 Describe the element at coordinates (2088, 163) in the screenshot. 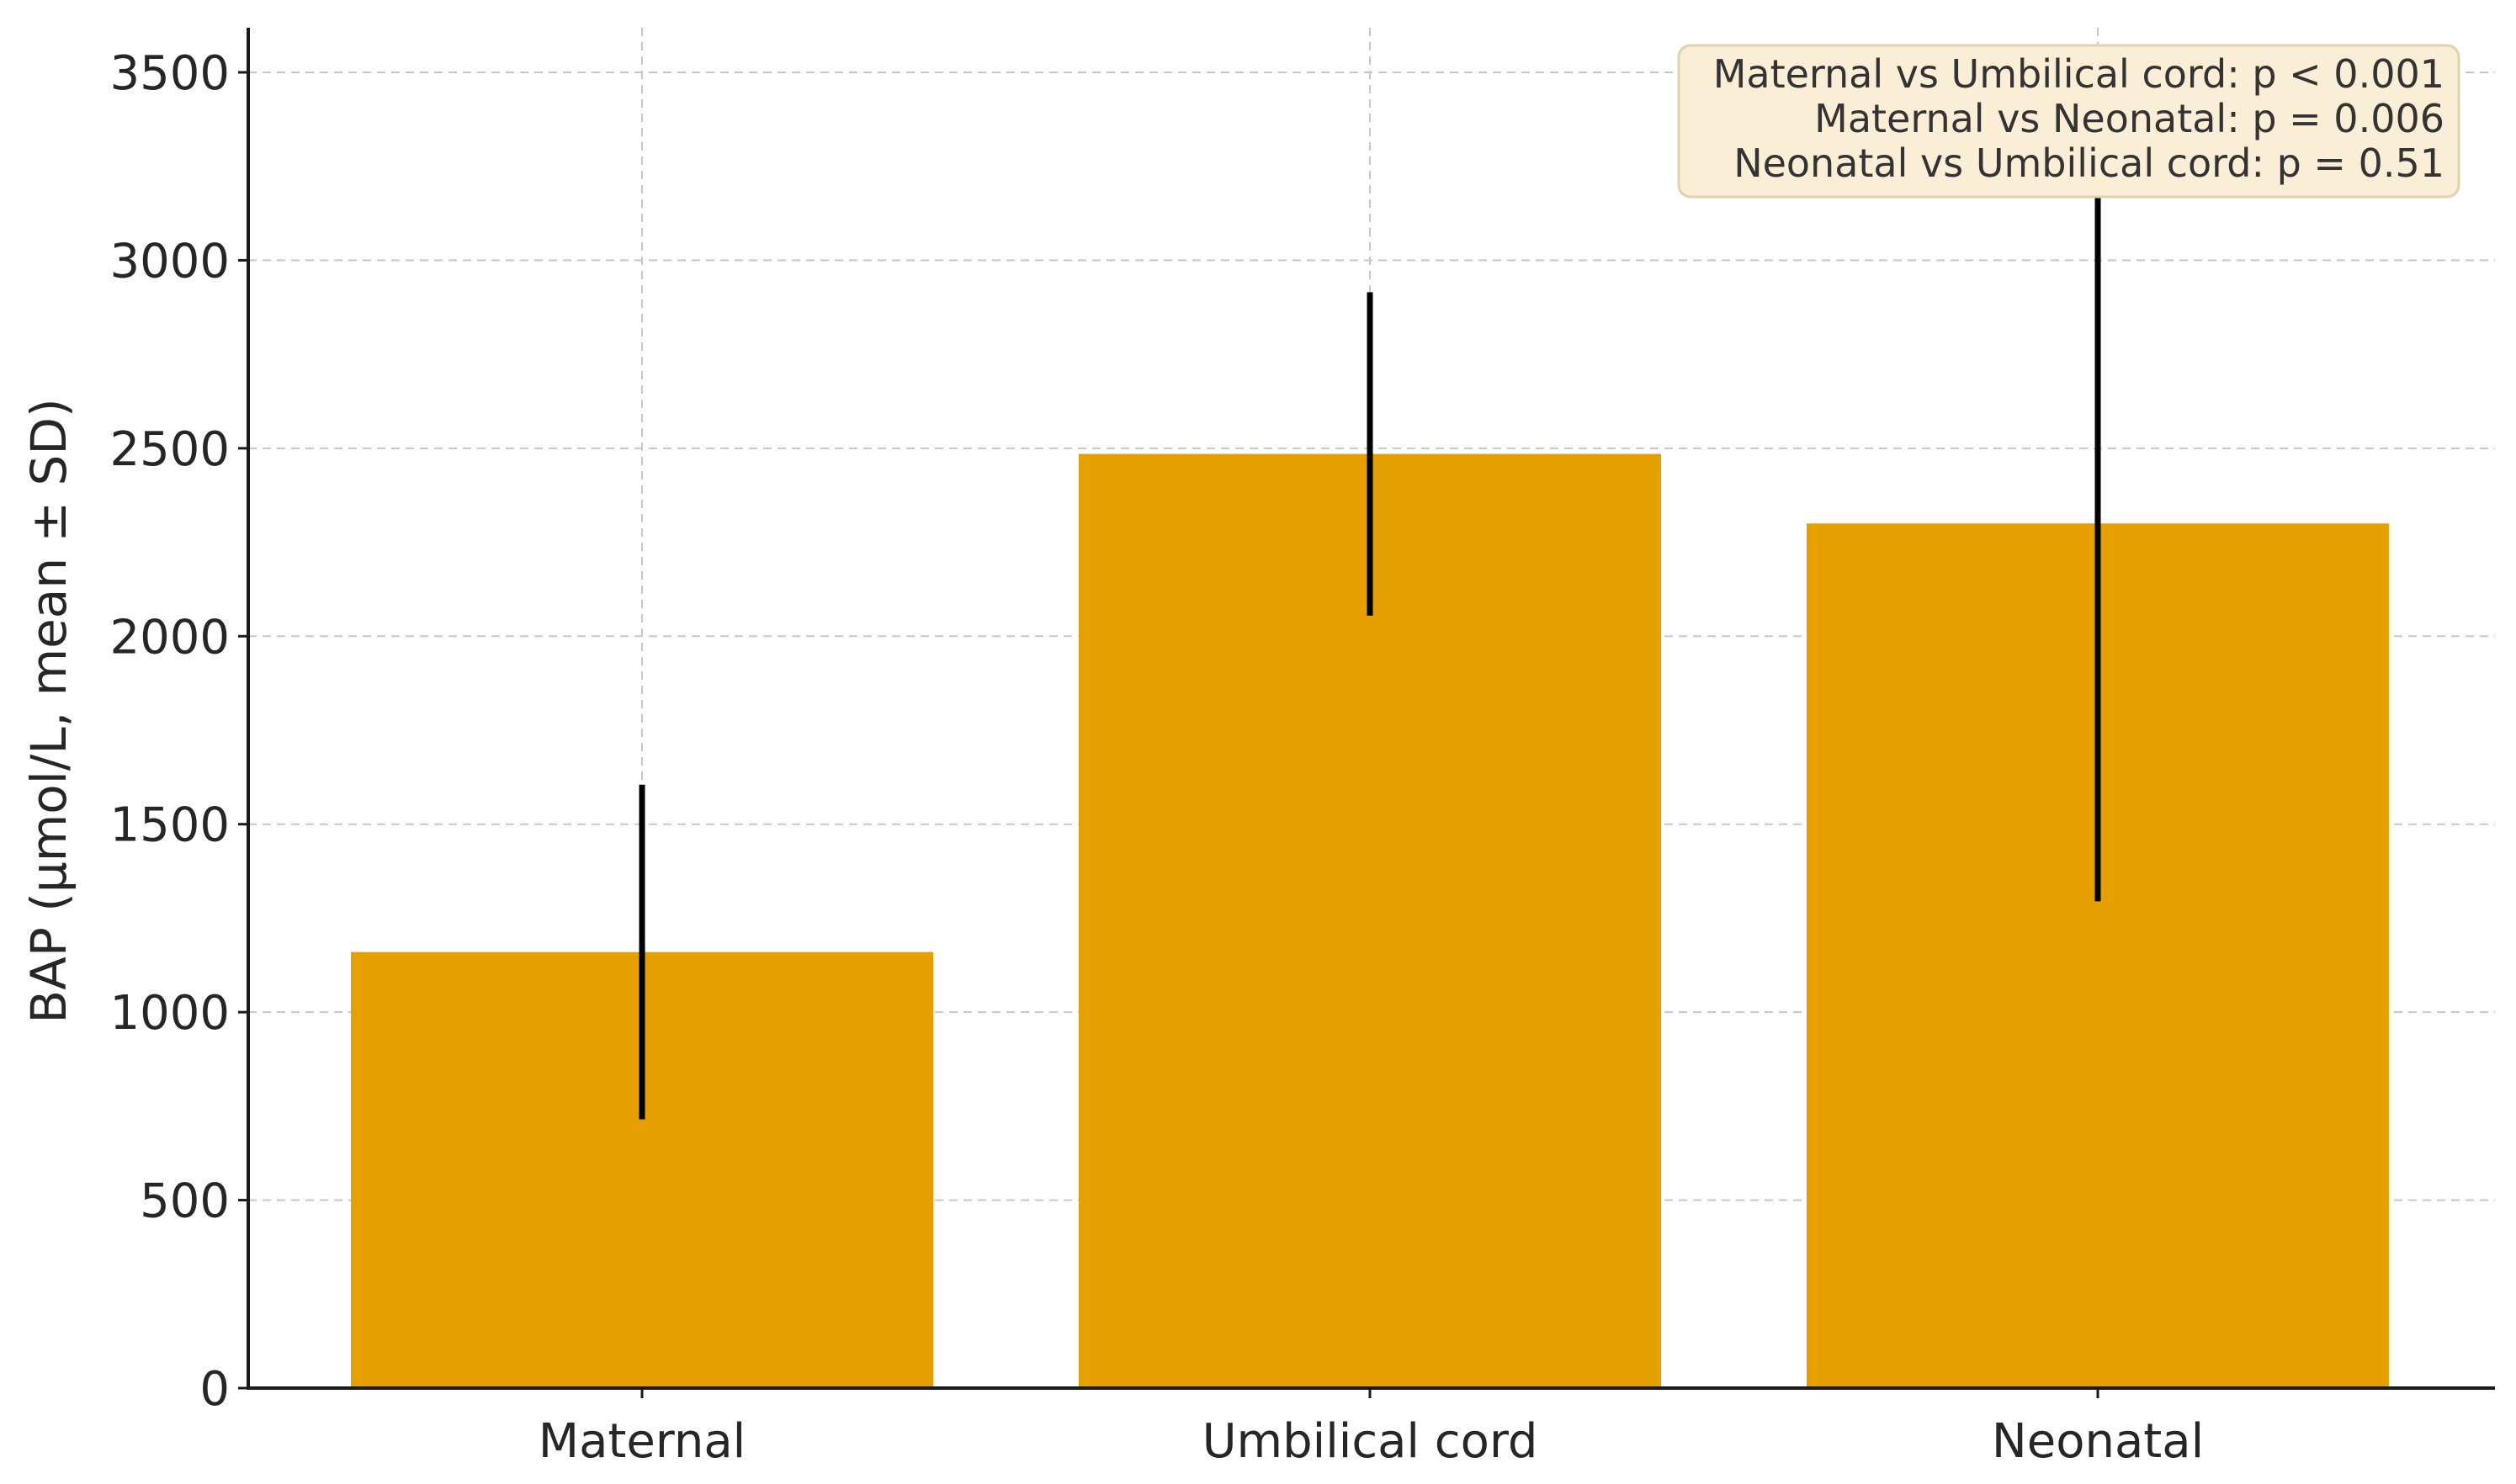

I see `annotation-line-3: Neonatal vs Umbilical cord: p = 0.51` at that location.